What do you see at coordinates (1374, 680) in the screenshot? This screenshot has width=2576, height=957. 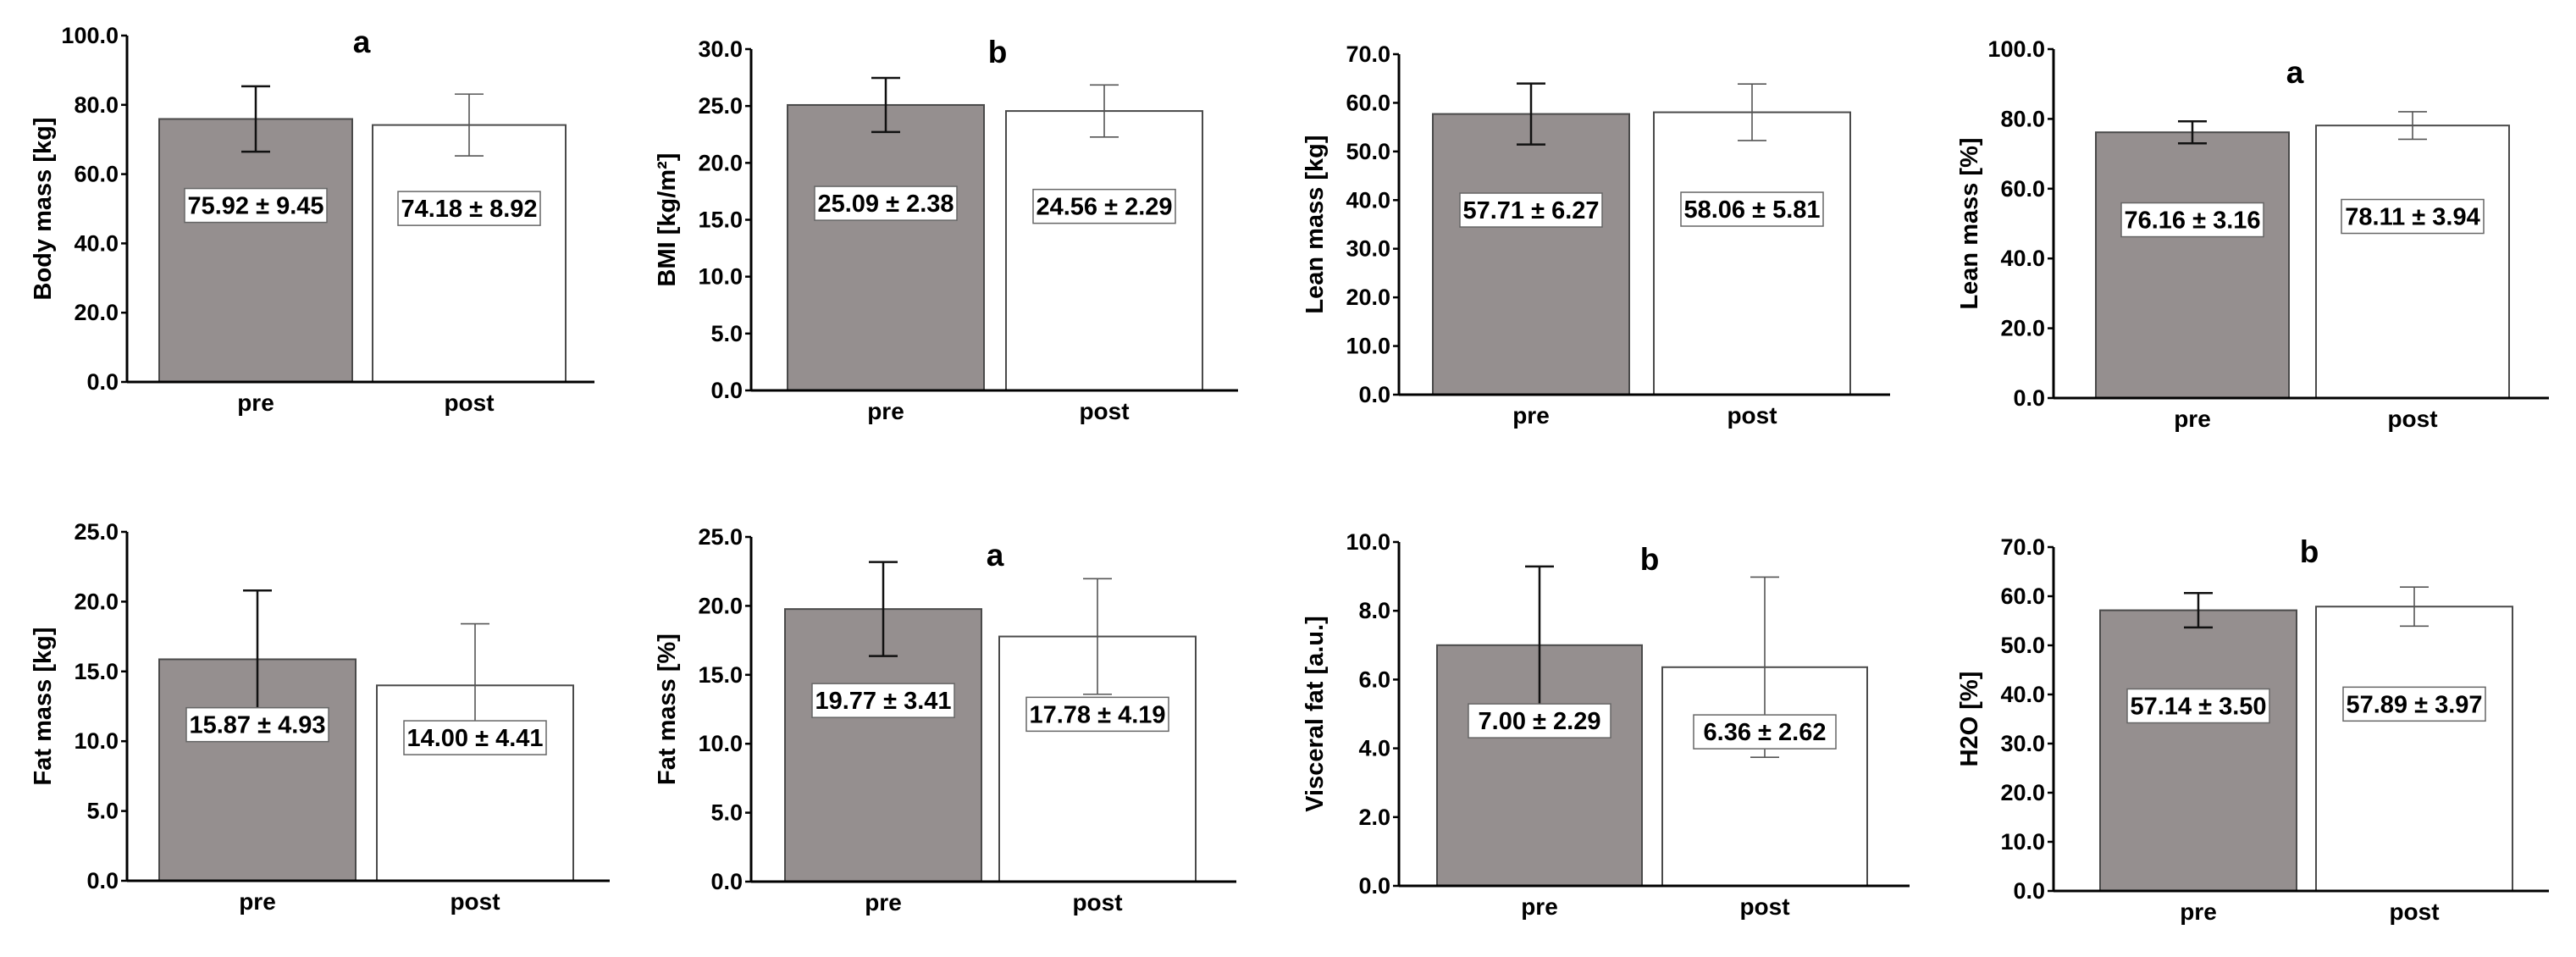 I see `y-tick-label: 6.0` at bounding box center [1374, 680].